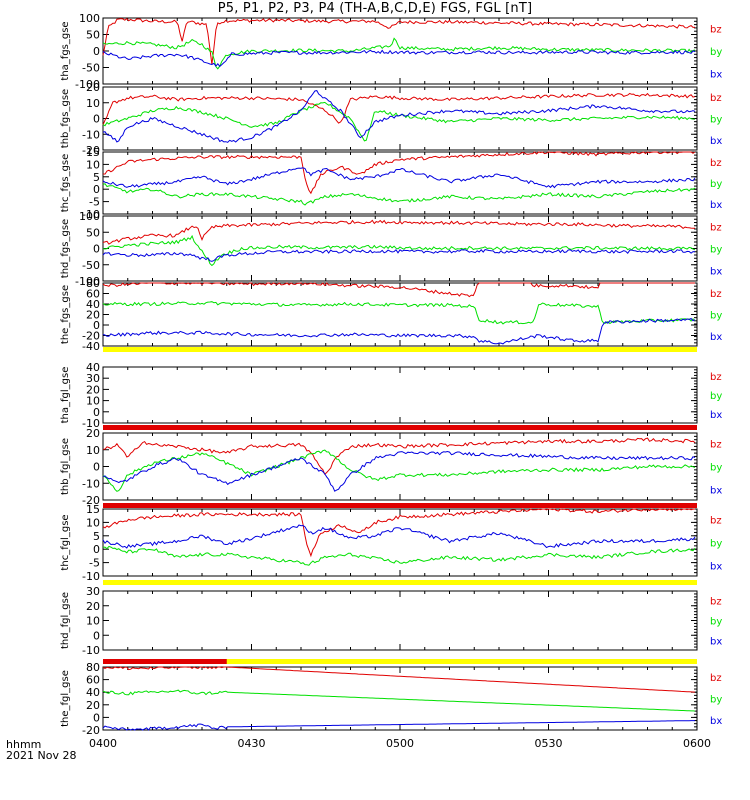 This screenshot has height=800, width=750. I want to click on panel-label: thd_fgs_gse, so click(65, 248).